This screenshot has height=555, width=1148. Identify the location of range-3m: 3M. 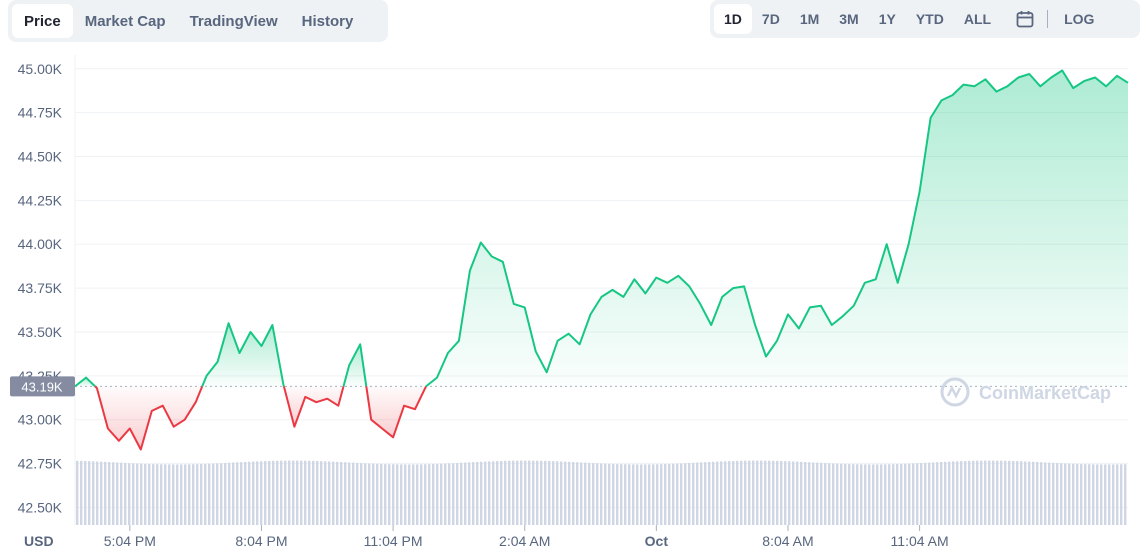
(849, 19).